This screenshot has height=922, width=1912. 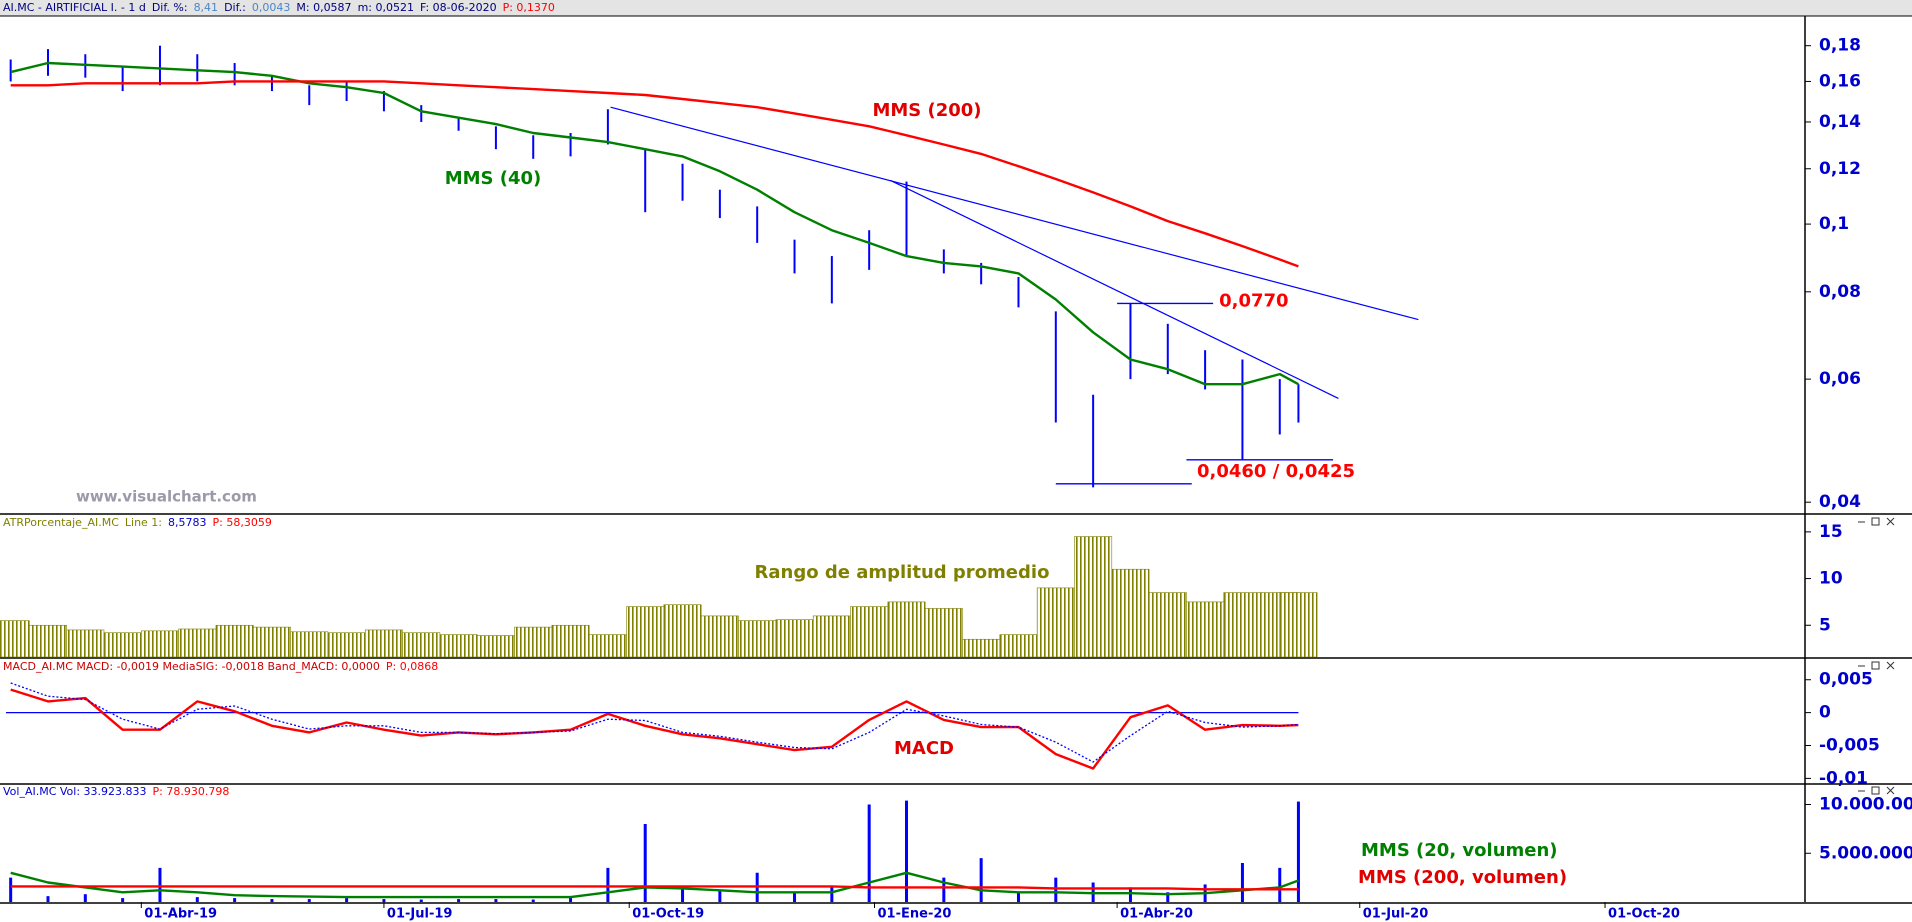 I want to click on header-field: 8,5783, so click(x=187, y=522).